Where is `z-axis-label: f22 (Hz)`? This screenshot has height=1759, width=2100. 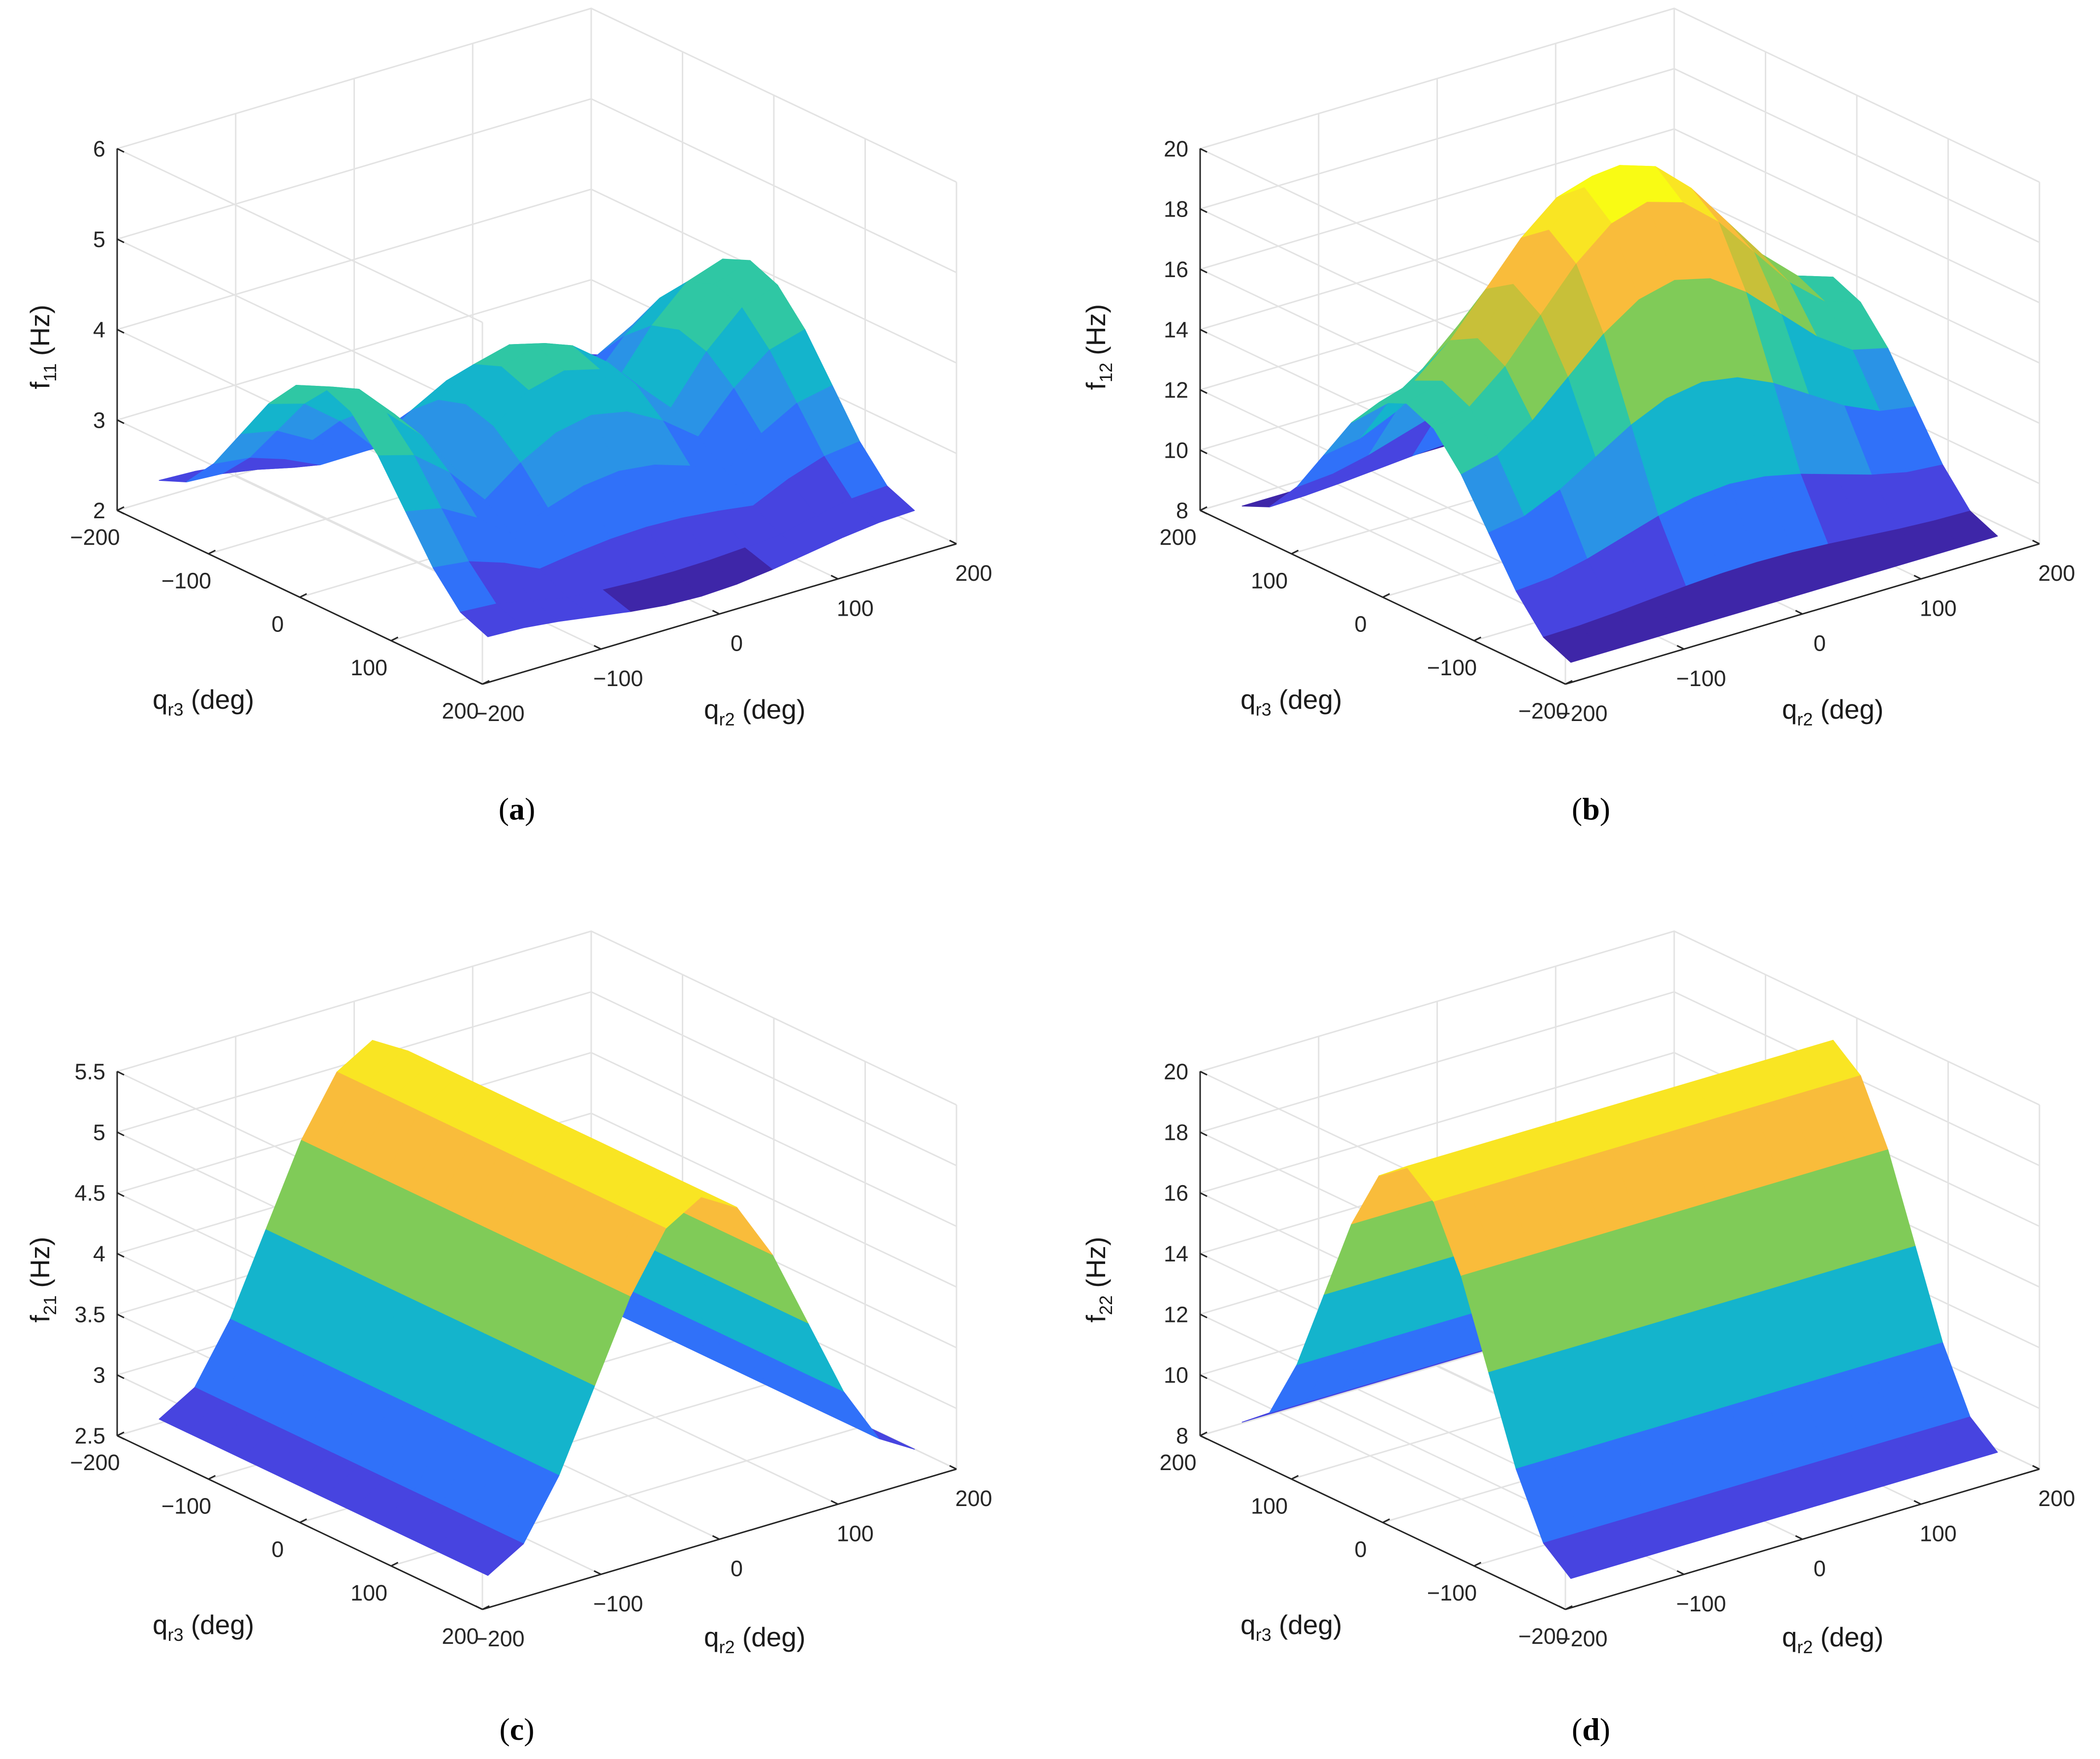
z-axis-label: f22 (Hz) is located at coordinates (1098, 1279).